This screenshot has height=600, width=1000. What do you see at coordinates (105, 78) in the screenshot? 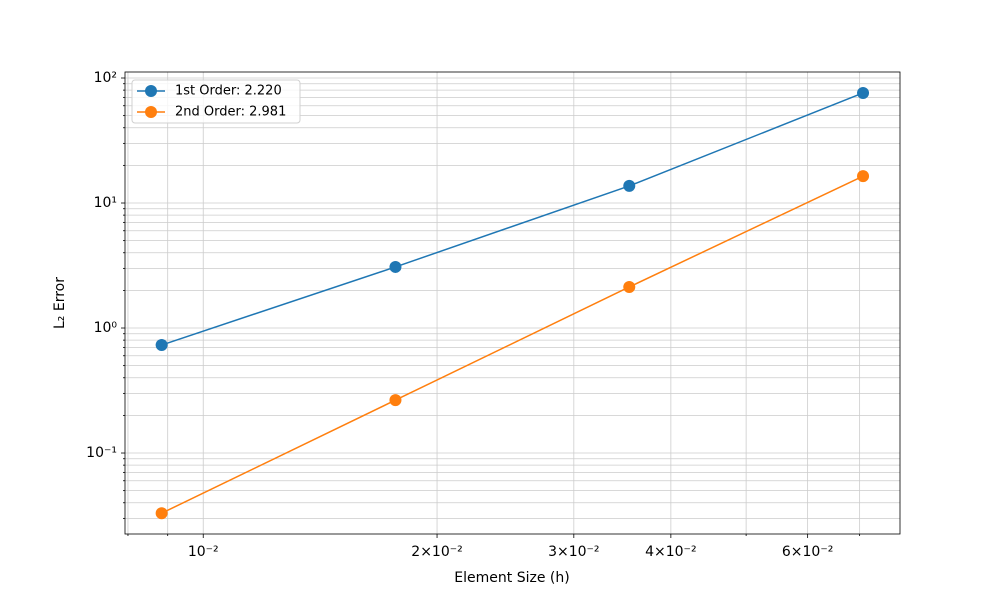
I see `y-tick-label: 10²` at bounding box center [105, 78].